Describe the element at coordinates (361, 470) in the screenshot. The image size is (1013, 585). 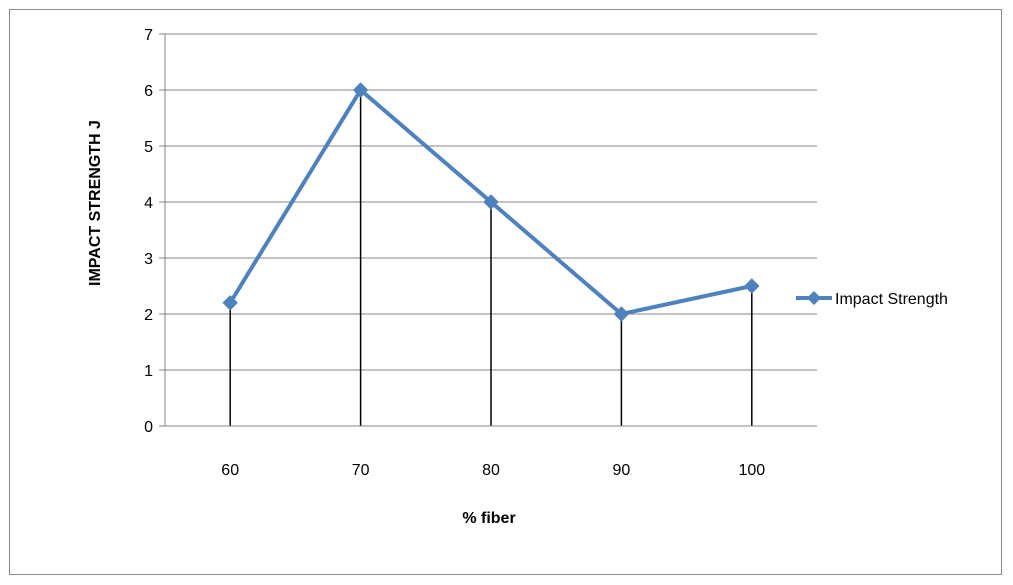
I see `x-tick-label: 70` at that location.